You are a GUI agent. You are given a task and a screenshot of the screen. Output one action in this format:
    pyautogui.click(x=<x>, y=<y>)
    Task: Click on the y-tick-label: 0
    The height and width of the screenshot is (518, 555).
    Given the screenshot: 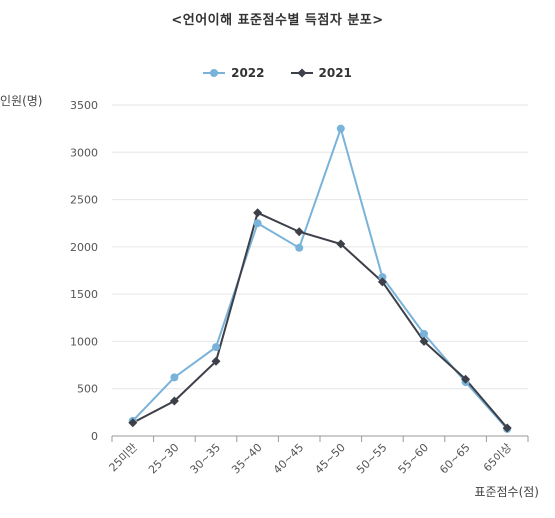 What is the action you would take?
    pyautogui.click(x=94, y=436)
    